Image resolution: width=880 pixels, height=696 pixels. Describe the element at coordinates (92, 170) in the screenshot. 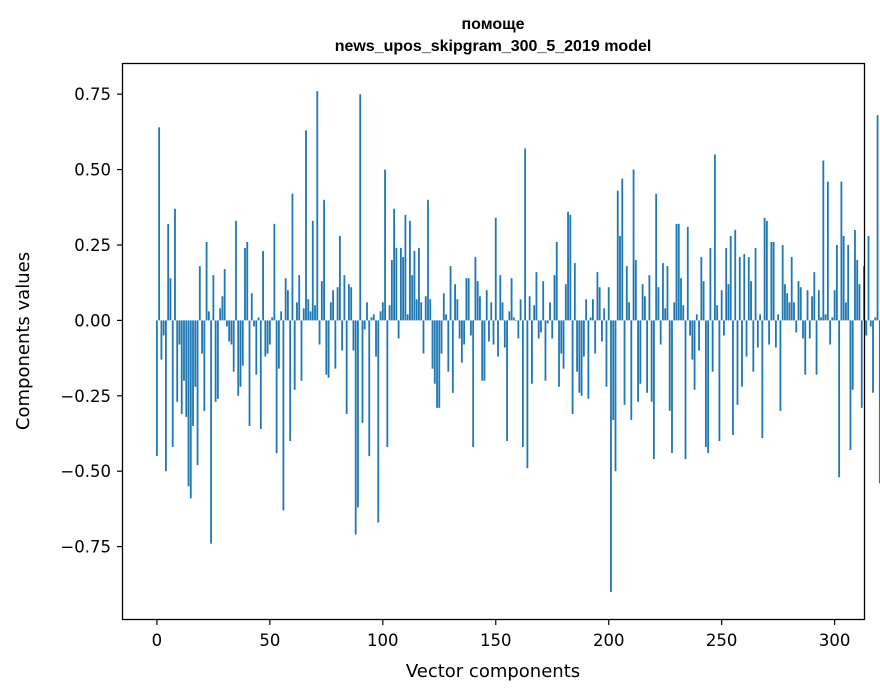

I see `y-tick-label: 0.50` at that location.